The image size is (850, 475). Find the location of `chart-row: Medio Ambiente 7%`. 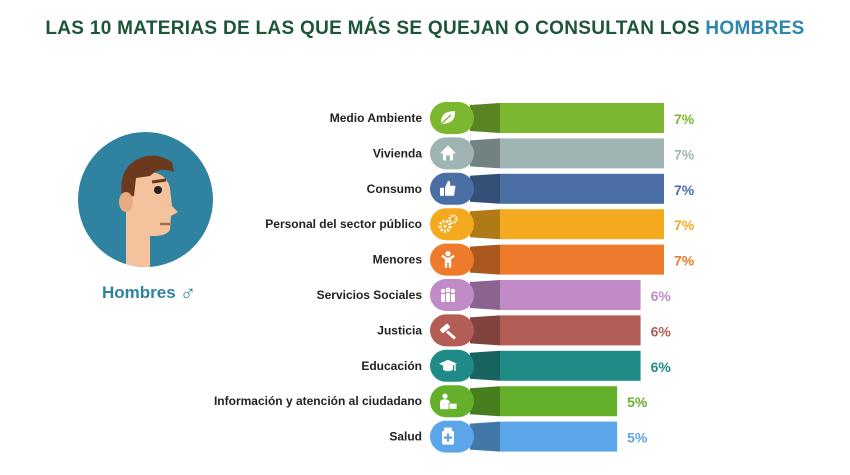

chart-row: Medio Ambiente 7% is located at coordinates (512, 118).